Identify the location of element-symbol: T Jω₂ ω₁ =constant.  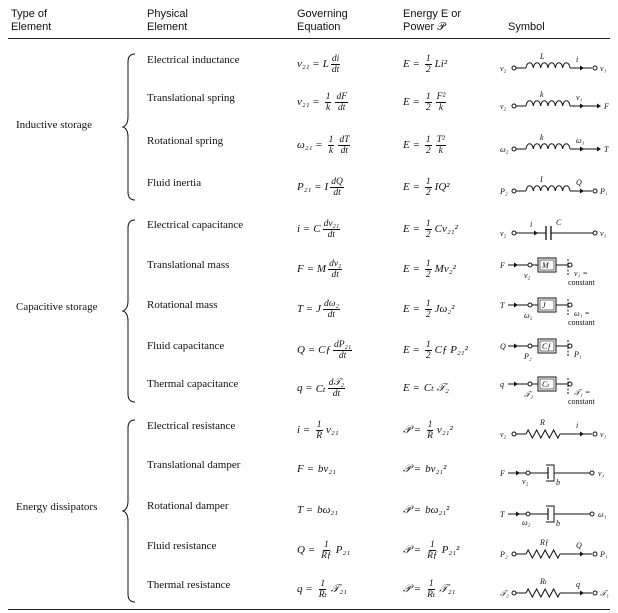
(547, 312).